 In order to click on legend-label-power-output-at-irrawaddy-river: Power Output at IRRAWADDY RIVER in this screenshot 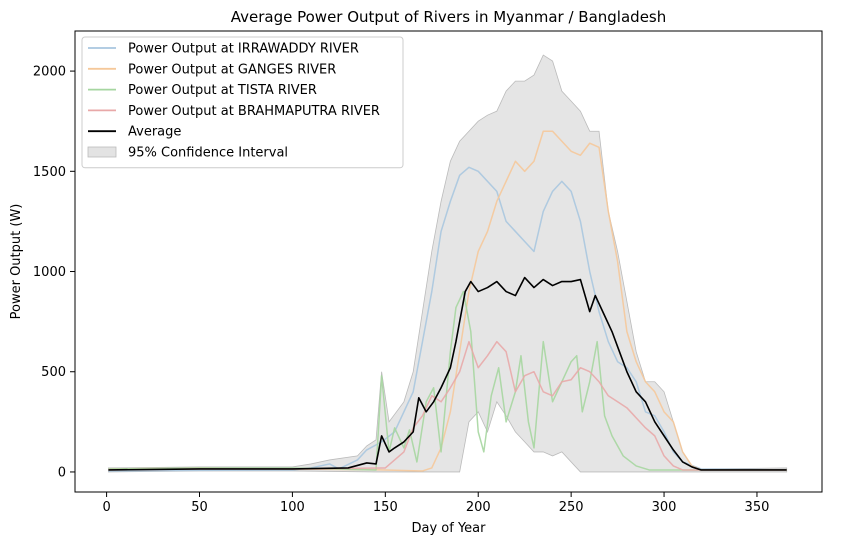, I will do `click(243, 49)`.